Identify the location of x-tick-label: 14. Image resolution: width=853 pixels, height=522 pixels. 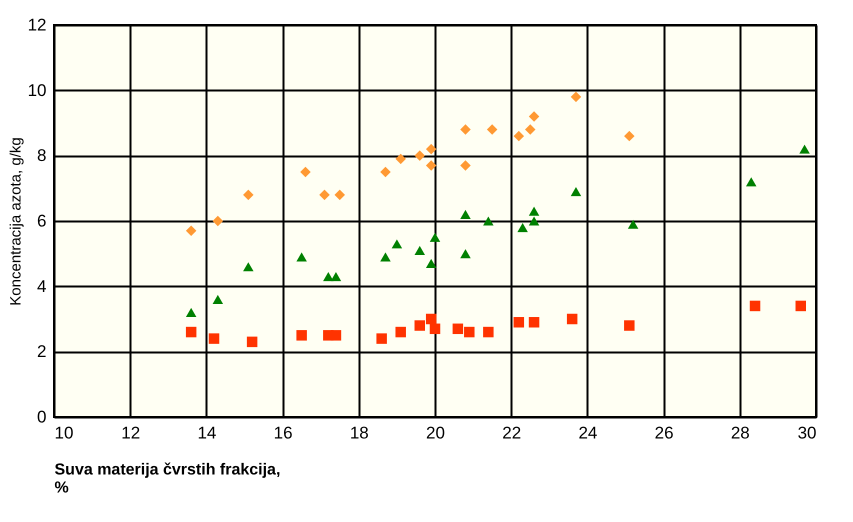
(206, 433).